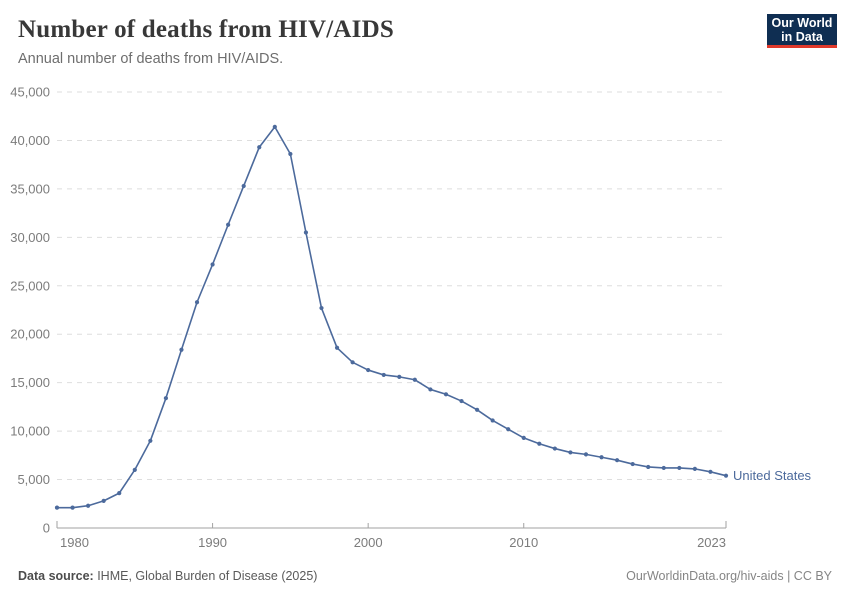 The image size is (850, 600). I want to click on owid-logo-line2: in Data, so click(802, 36).